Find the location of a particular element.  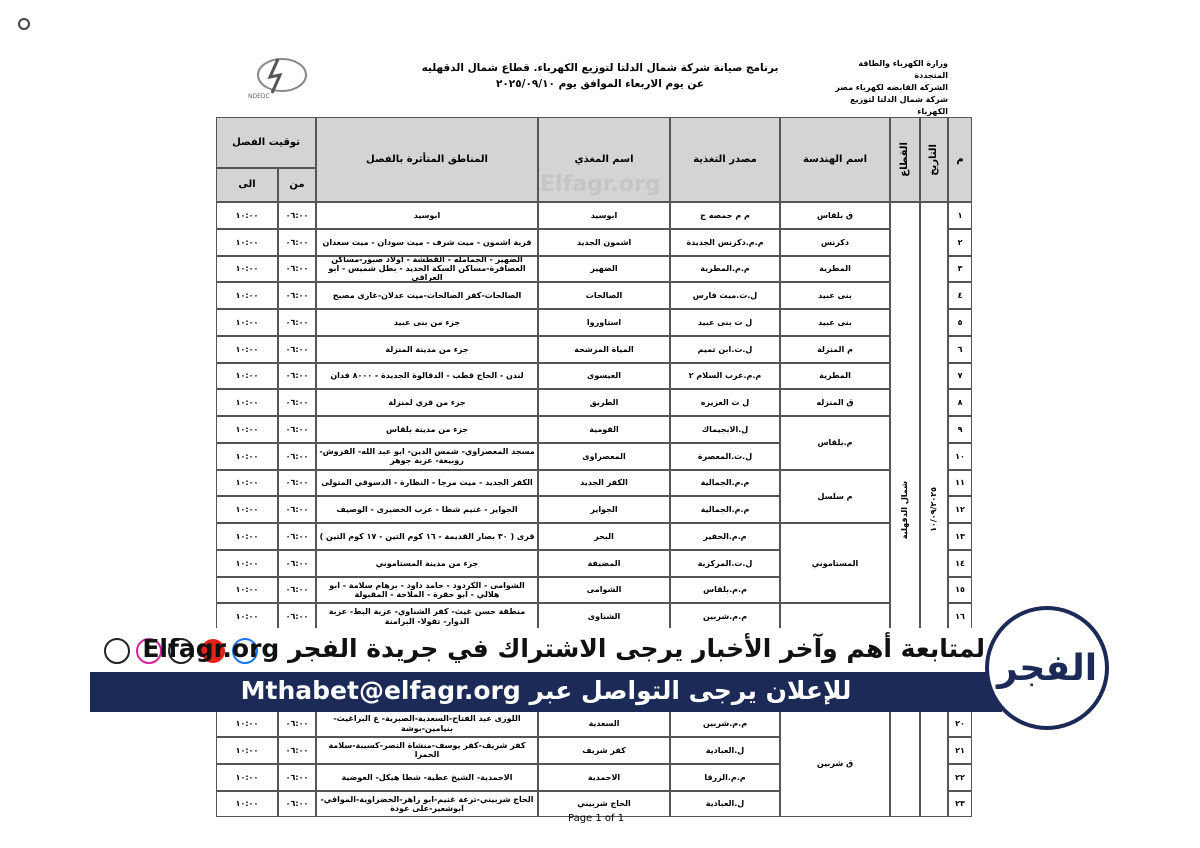

cell-feeder: الكفر الجديد is located at coordinates (604, 483).